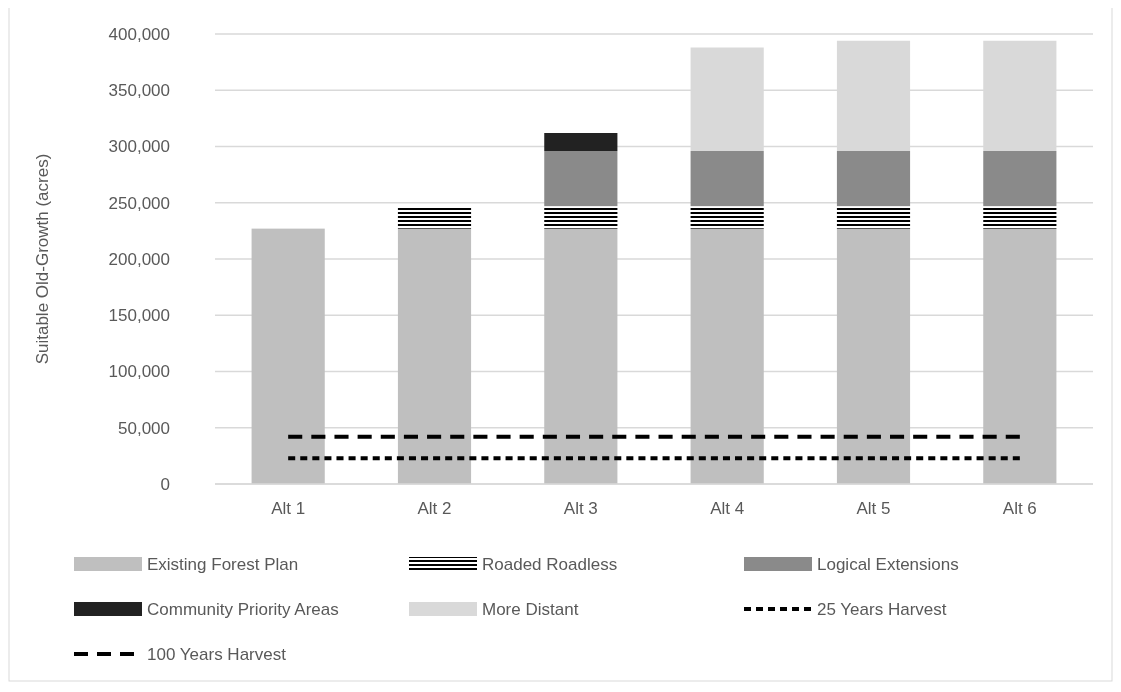  I want to click on y-tick-label: 350,000, so click(139, 91).